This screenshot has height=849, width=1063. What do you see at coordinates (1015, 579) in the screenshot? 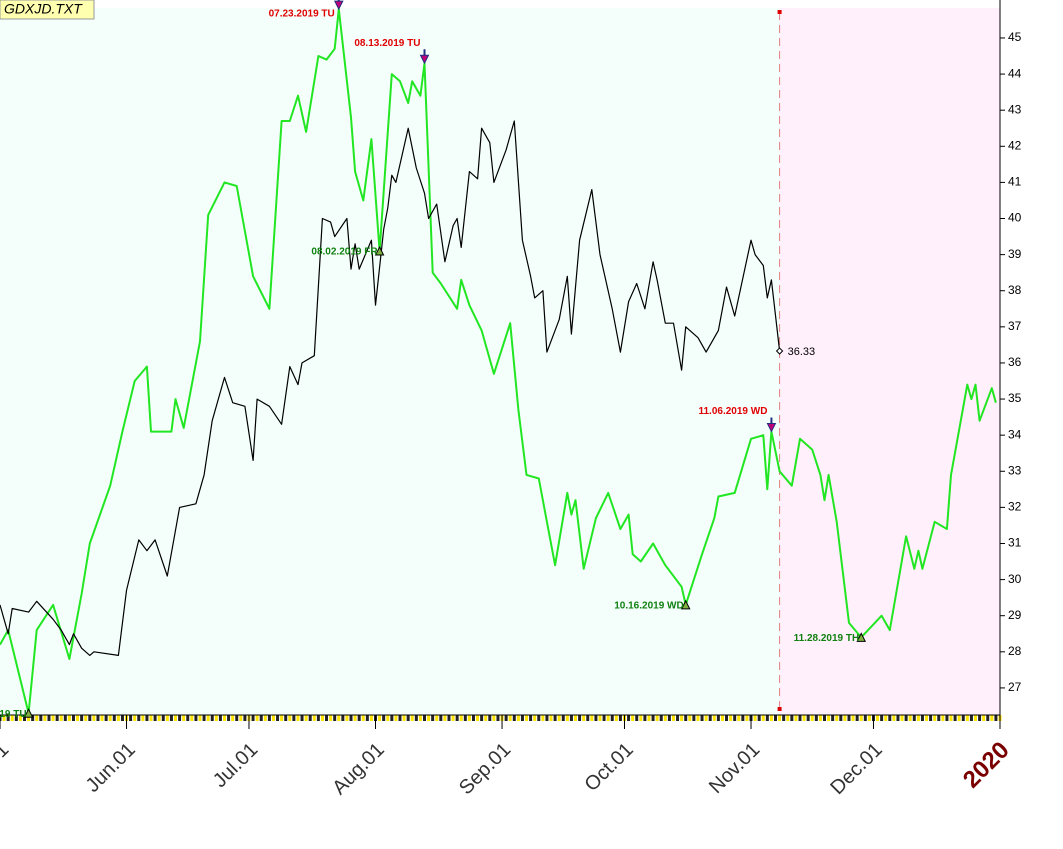
I see `y-tick-label: 30` at bounding box center [1015, 579].